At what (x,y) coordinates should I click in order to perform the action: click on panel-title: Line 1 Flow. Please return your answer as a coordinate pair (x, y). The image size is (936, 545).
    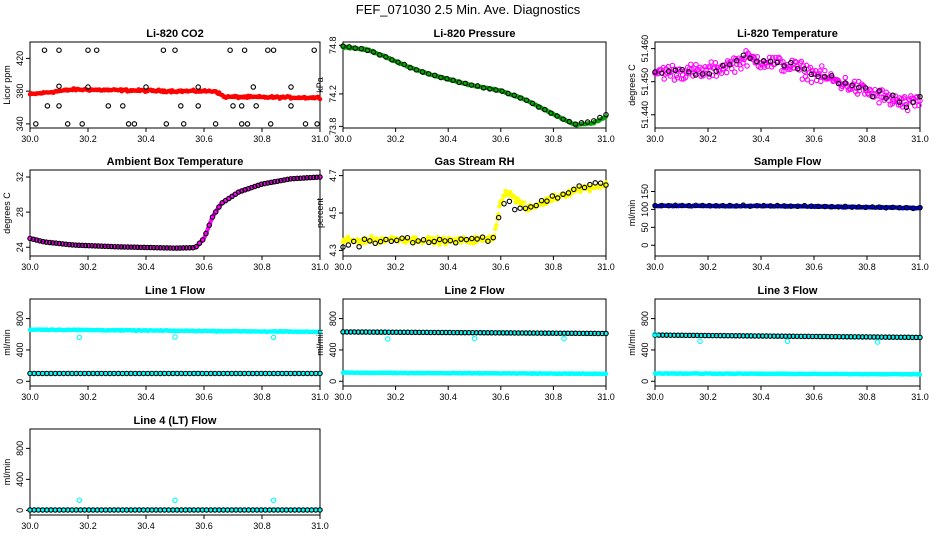
    Looking at the image, I should click on (175, 291).